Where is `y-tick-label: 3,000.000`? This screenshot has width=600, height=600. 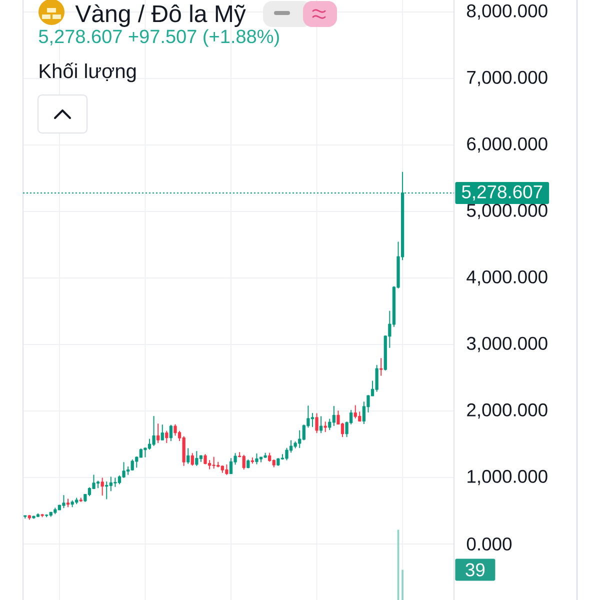
y-tick-label: 3,000.000 is located at coordinates (507, 344).